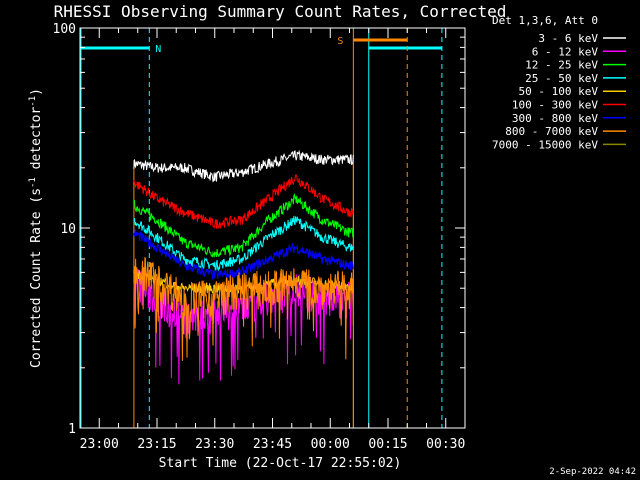  Describe the element at coordinates (64, 29) in the screenshot. I see `y-tick-label: 100` at that location.